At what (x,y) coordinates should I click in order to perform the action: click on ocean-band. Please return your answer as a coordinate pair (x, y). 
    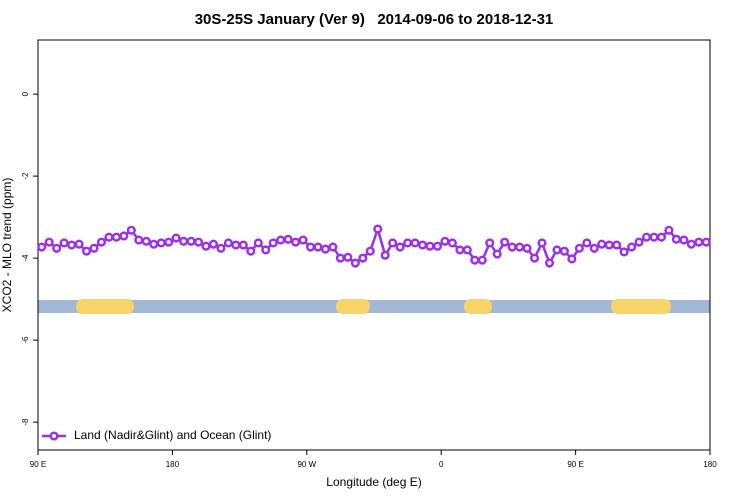
    Looking at the image, I should click on (374, 306).